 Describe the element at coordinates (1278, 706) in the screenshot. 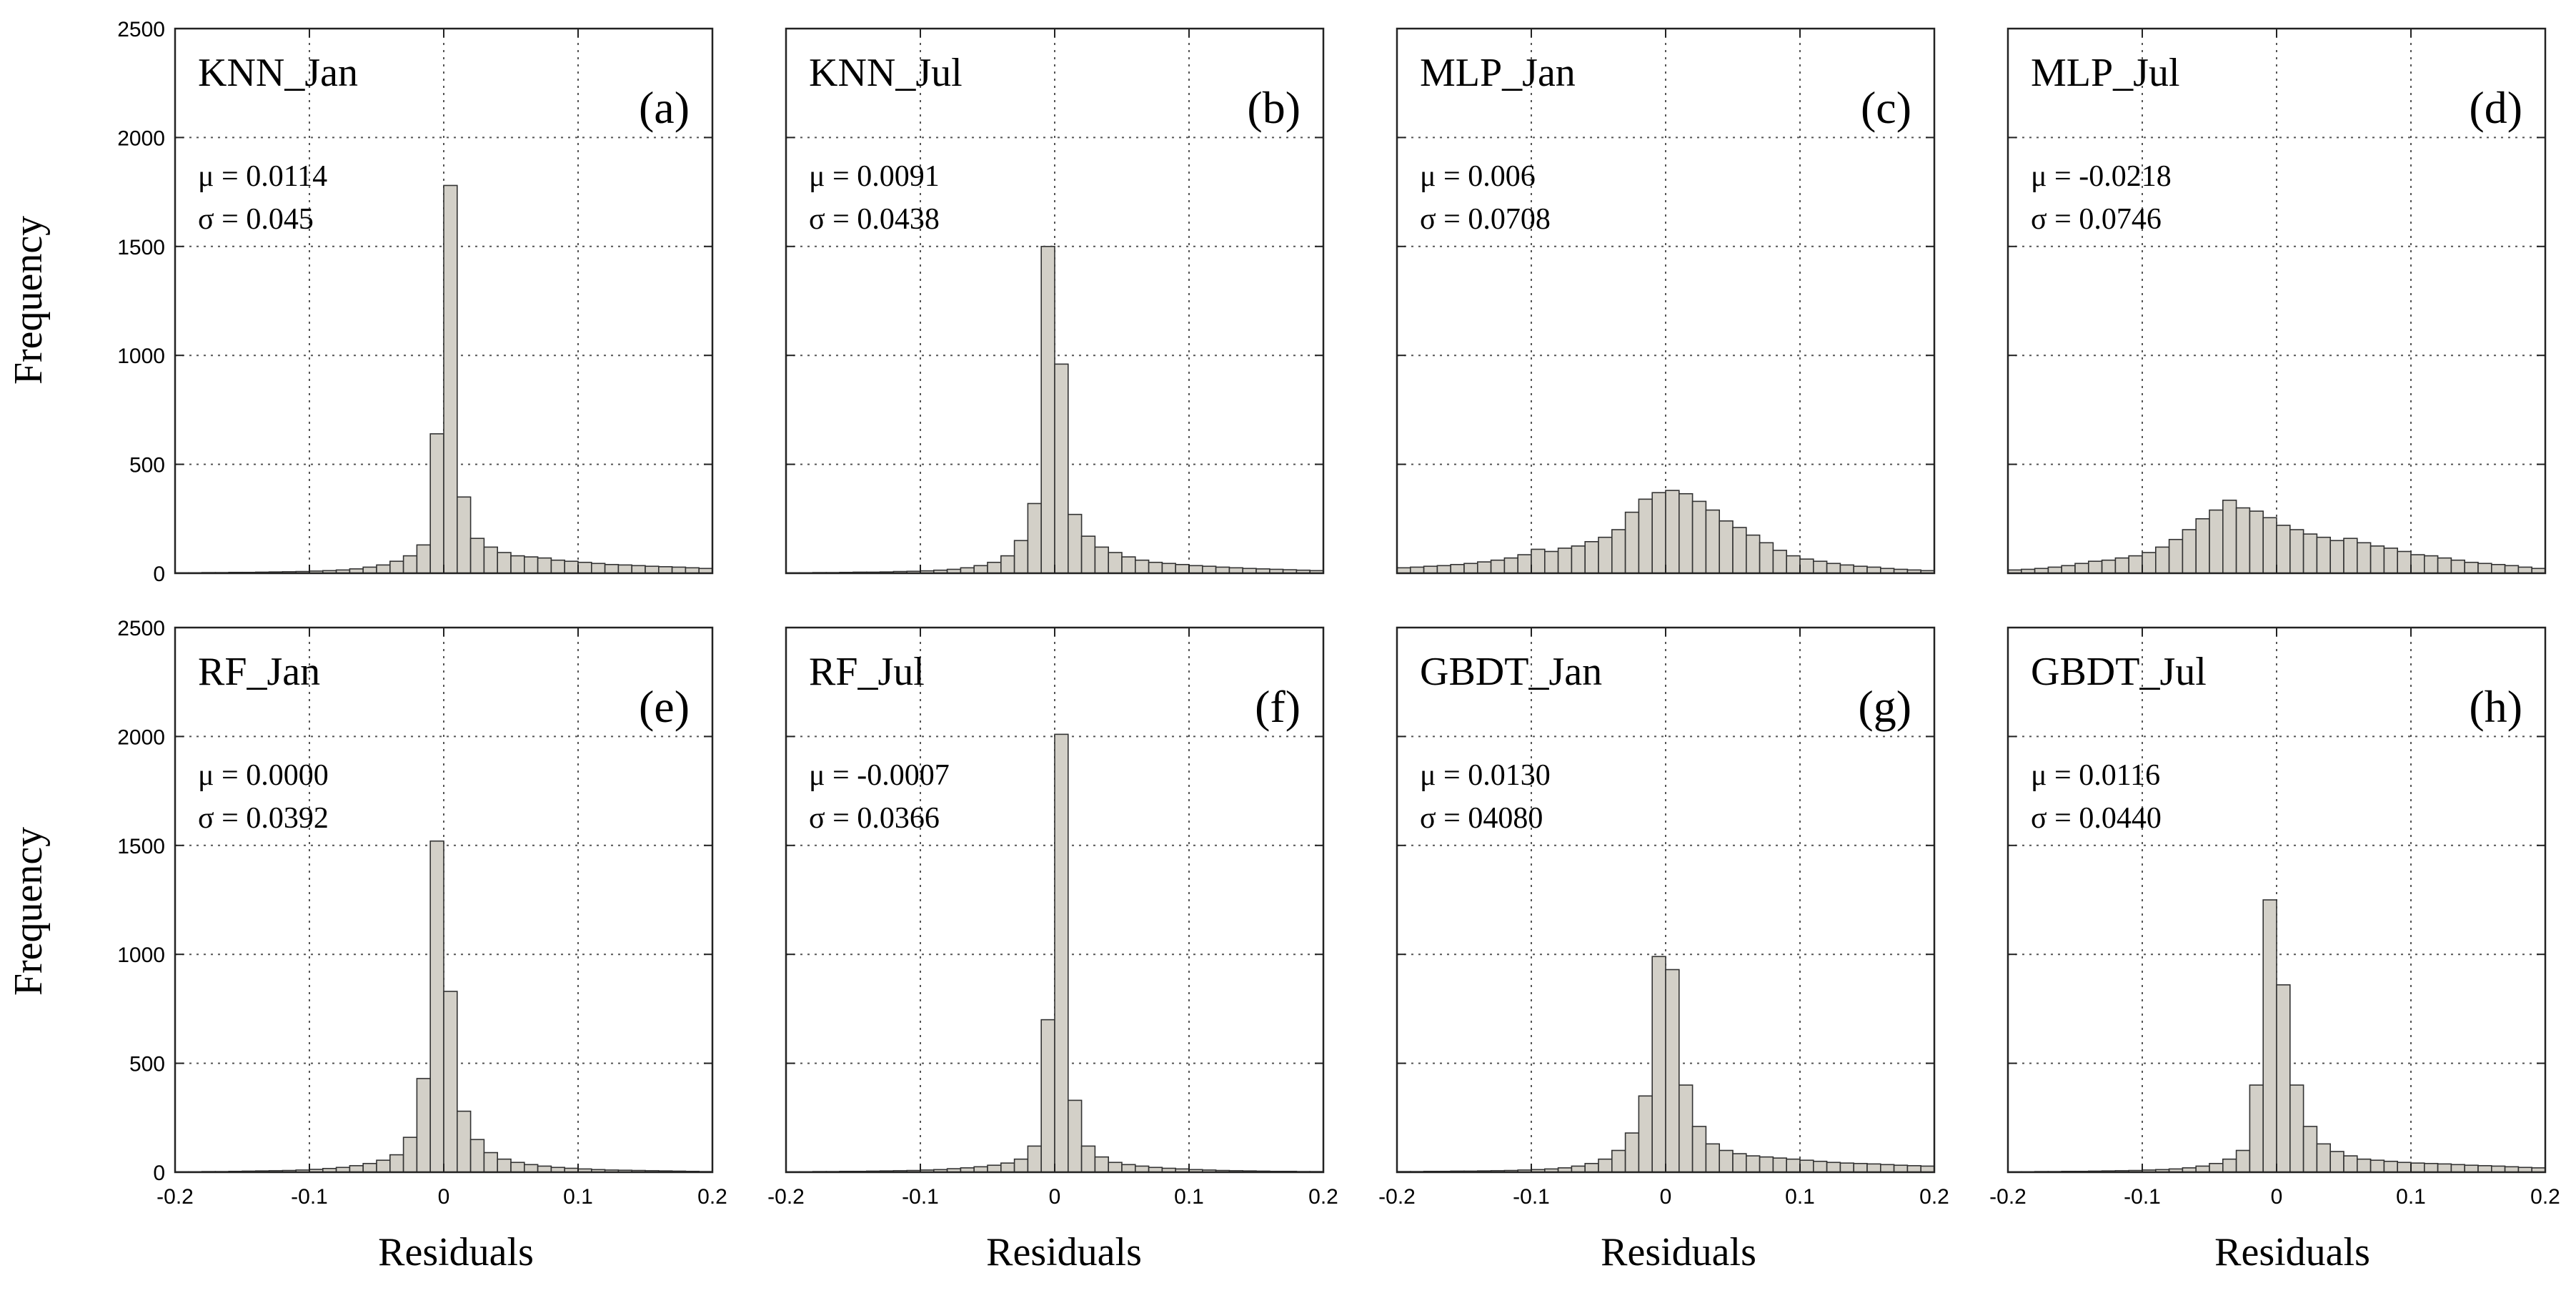

I see `panel-tag: (f)` at that location.